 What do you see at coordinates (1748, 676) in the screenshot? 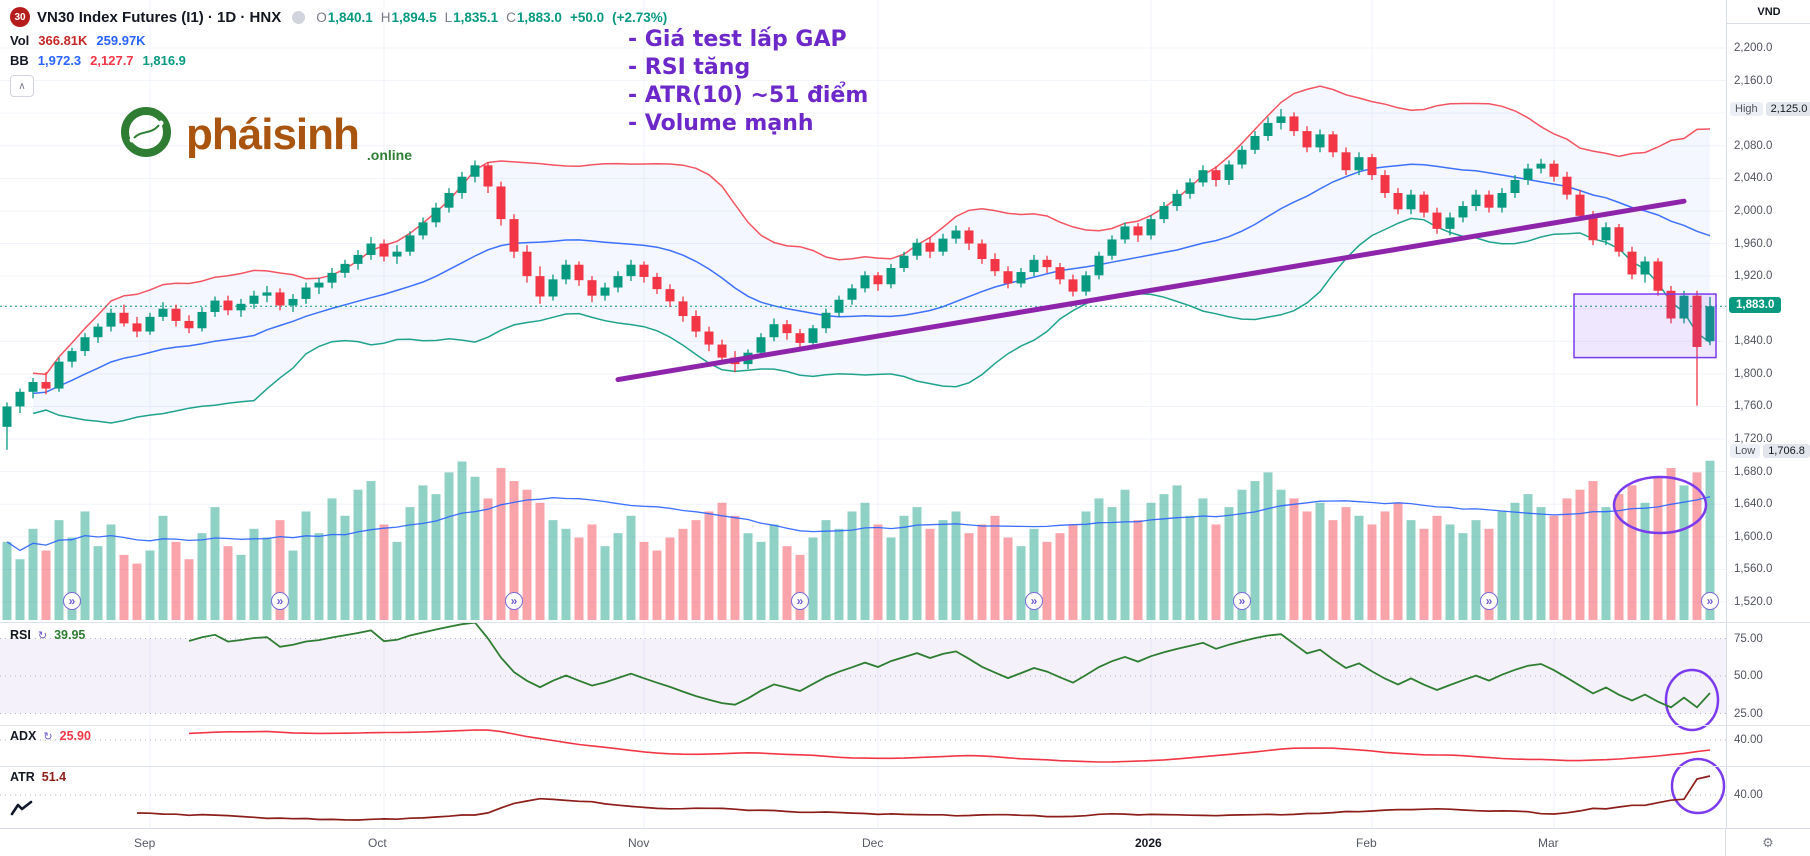
I see `pane-level-label: 50.00` at bounding box center [1748, 676].